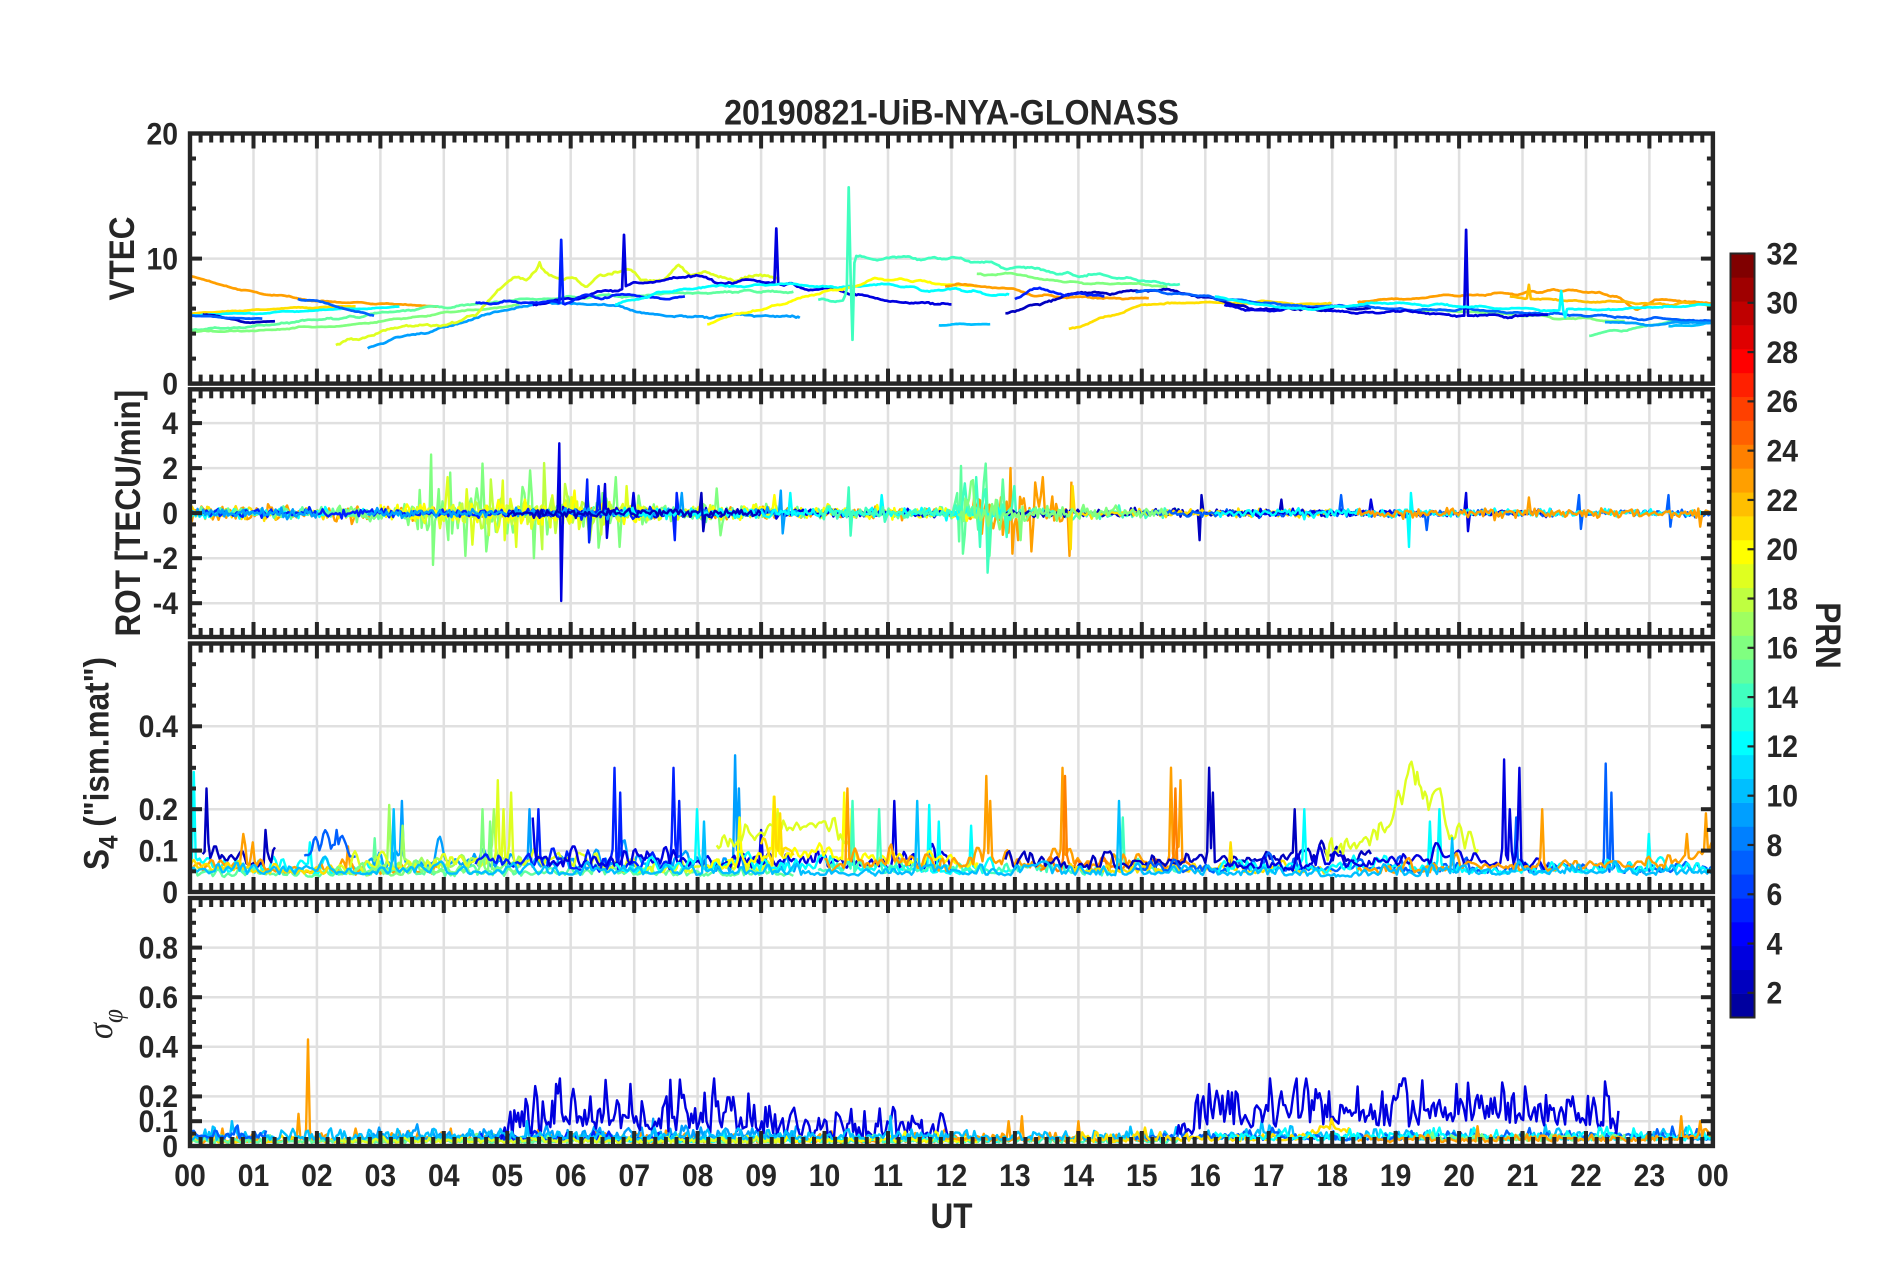 The image size is (1902, 1272). What do you see at coordinates (761, 1176) in the screenshot?
I see `svg-text: 09` at bounding box center [761, 1176].